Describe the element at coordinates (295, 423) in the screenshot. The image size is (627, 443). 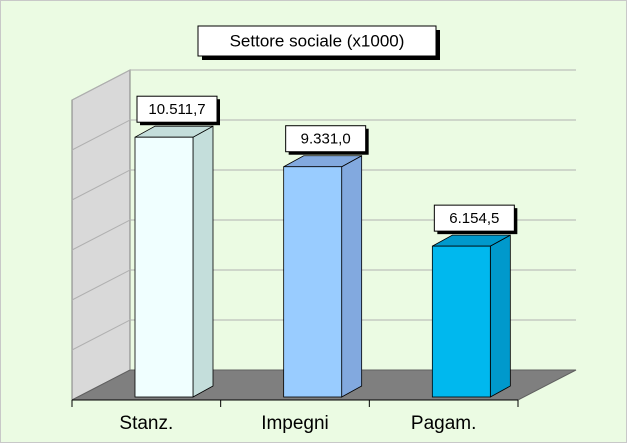
I see `x-tick-label: Impegni` at that location.